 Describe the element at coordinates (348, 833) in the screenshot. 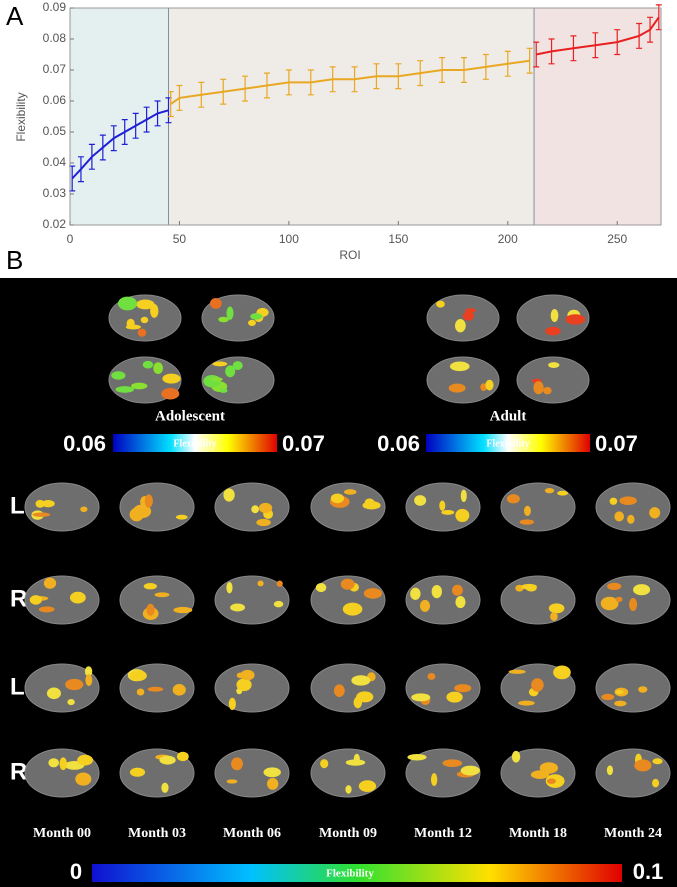

I see `month-label: Month 09` at that location.